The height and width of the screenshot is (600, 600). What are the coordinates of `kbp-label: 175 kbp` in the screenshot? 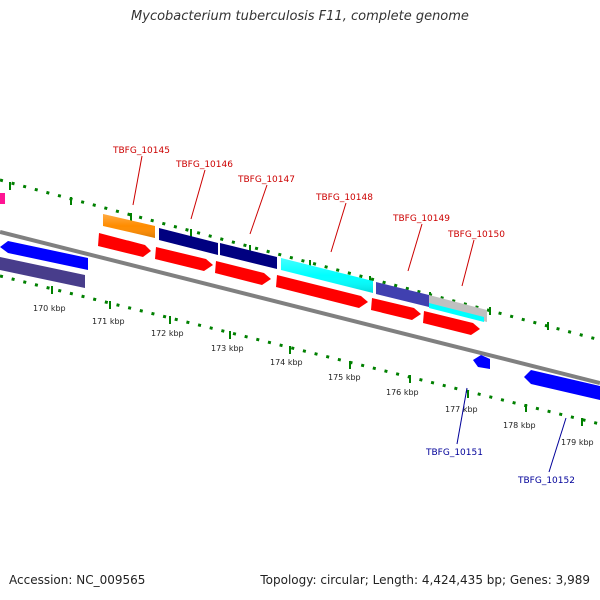 It's located at (344, 377).